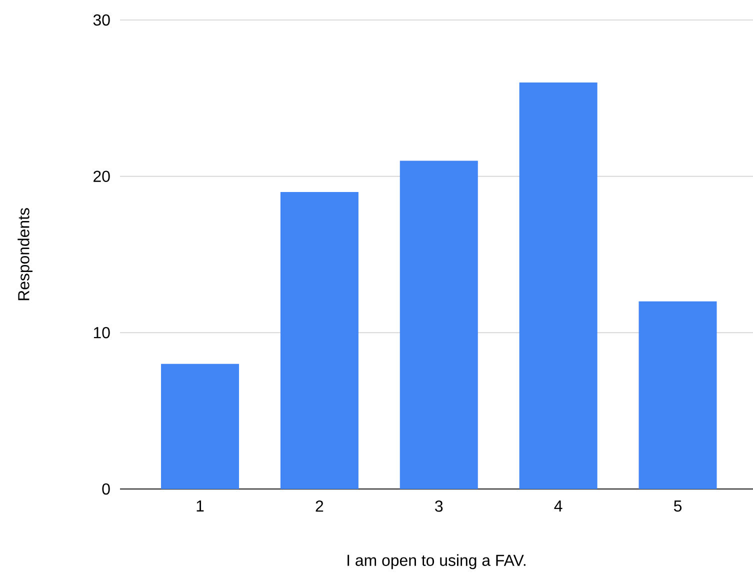  I want to click on x-tick-label: 1, so click(200, 506).